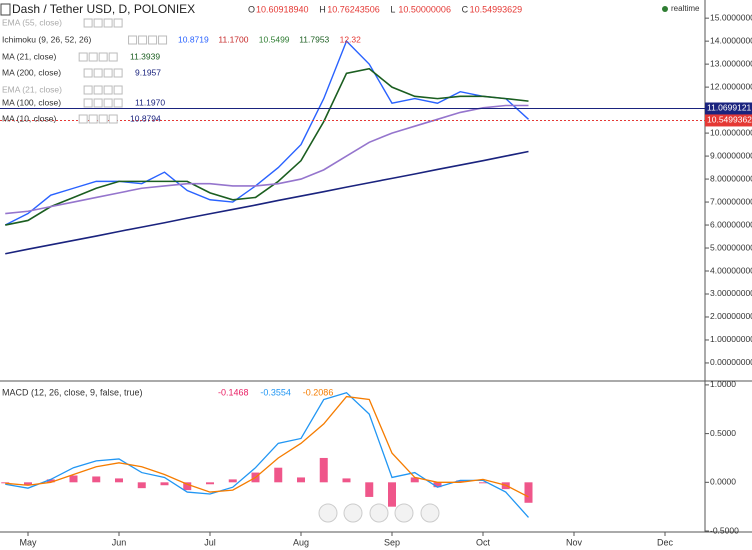 The height and width of the screenshot is (550, 752). I want to click on y-tick-label: 7.00000000, so click(731, 201).